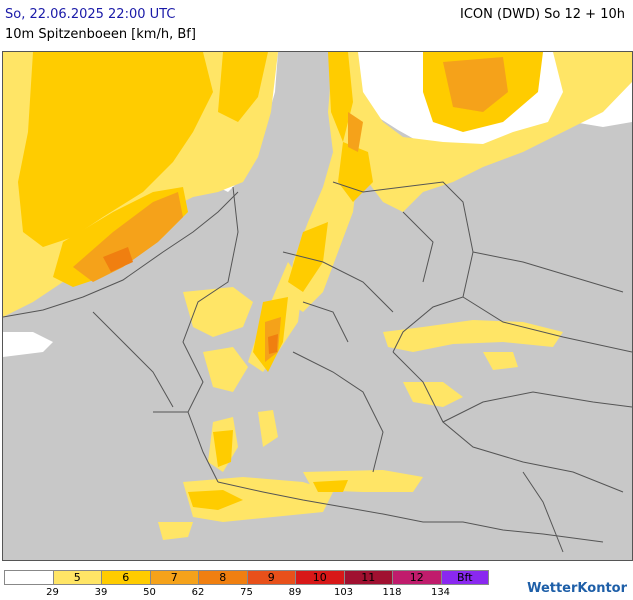  What do you see at coordinates (367, 577) in the screenshot?
I see `legend-swatch: 11` at bounding box center [367, 577].